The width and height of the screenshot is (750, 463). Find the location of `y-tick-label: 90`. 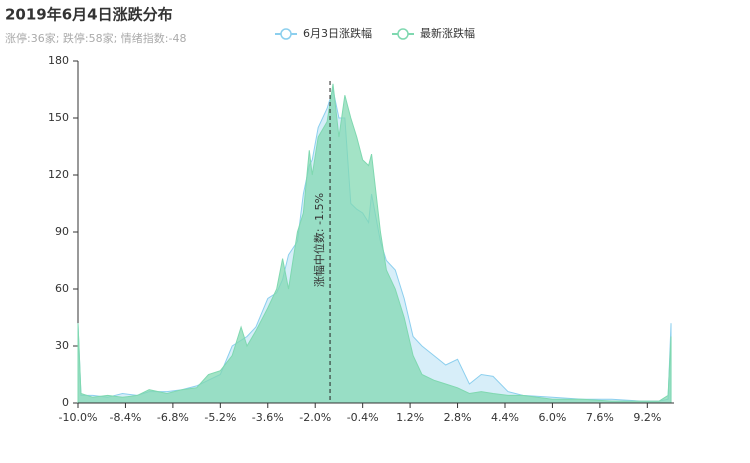

y-tick-label: 90 is located at coordinates (62, 231).